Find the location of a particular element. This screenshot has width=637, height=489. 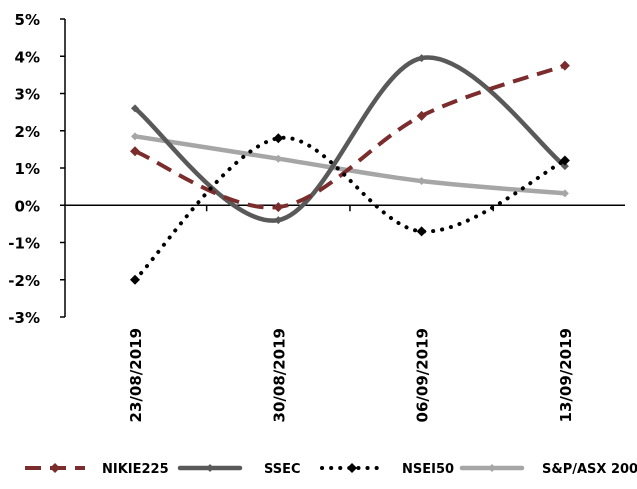

series-line is located at coordinates (350, 165).